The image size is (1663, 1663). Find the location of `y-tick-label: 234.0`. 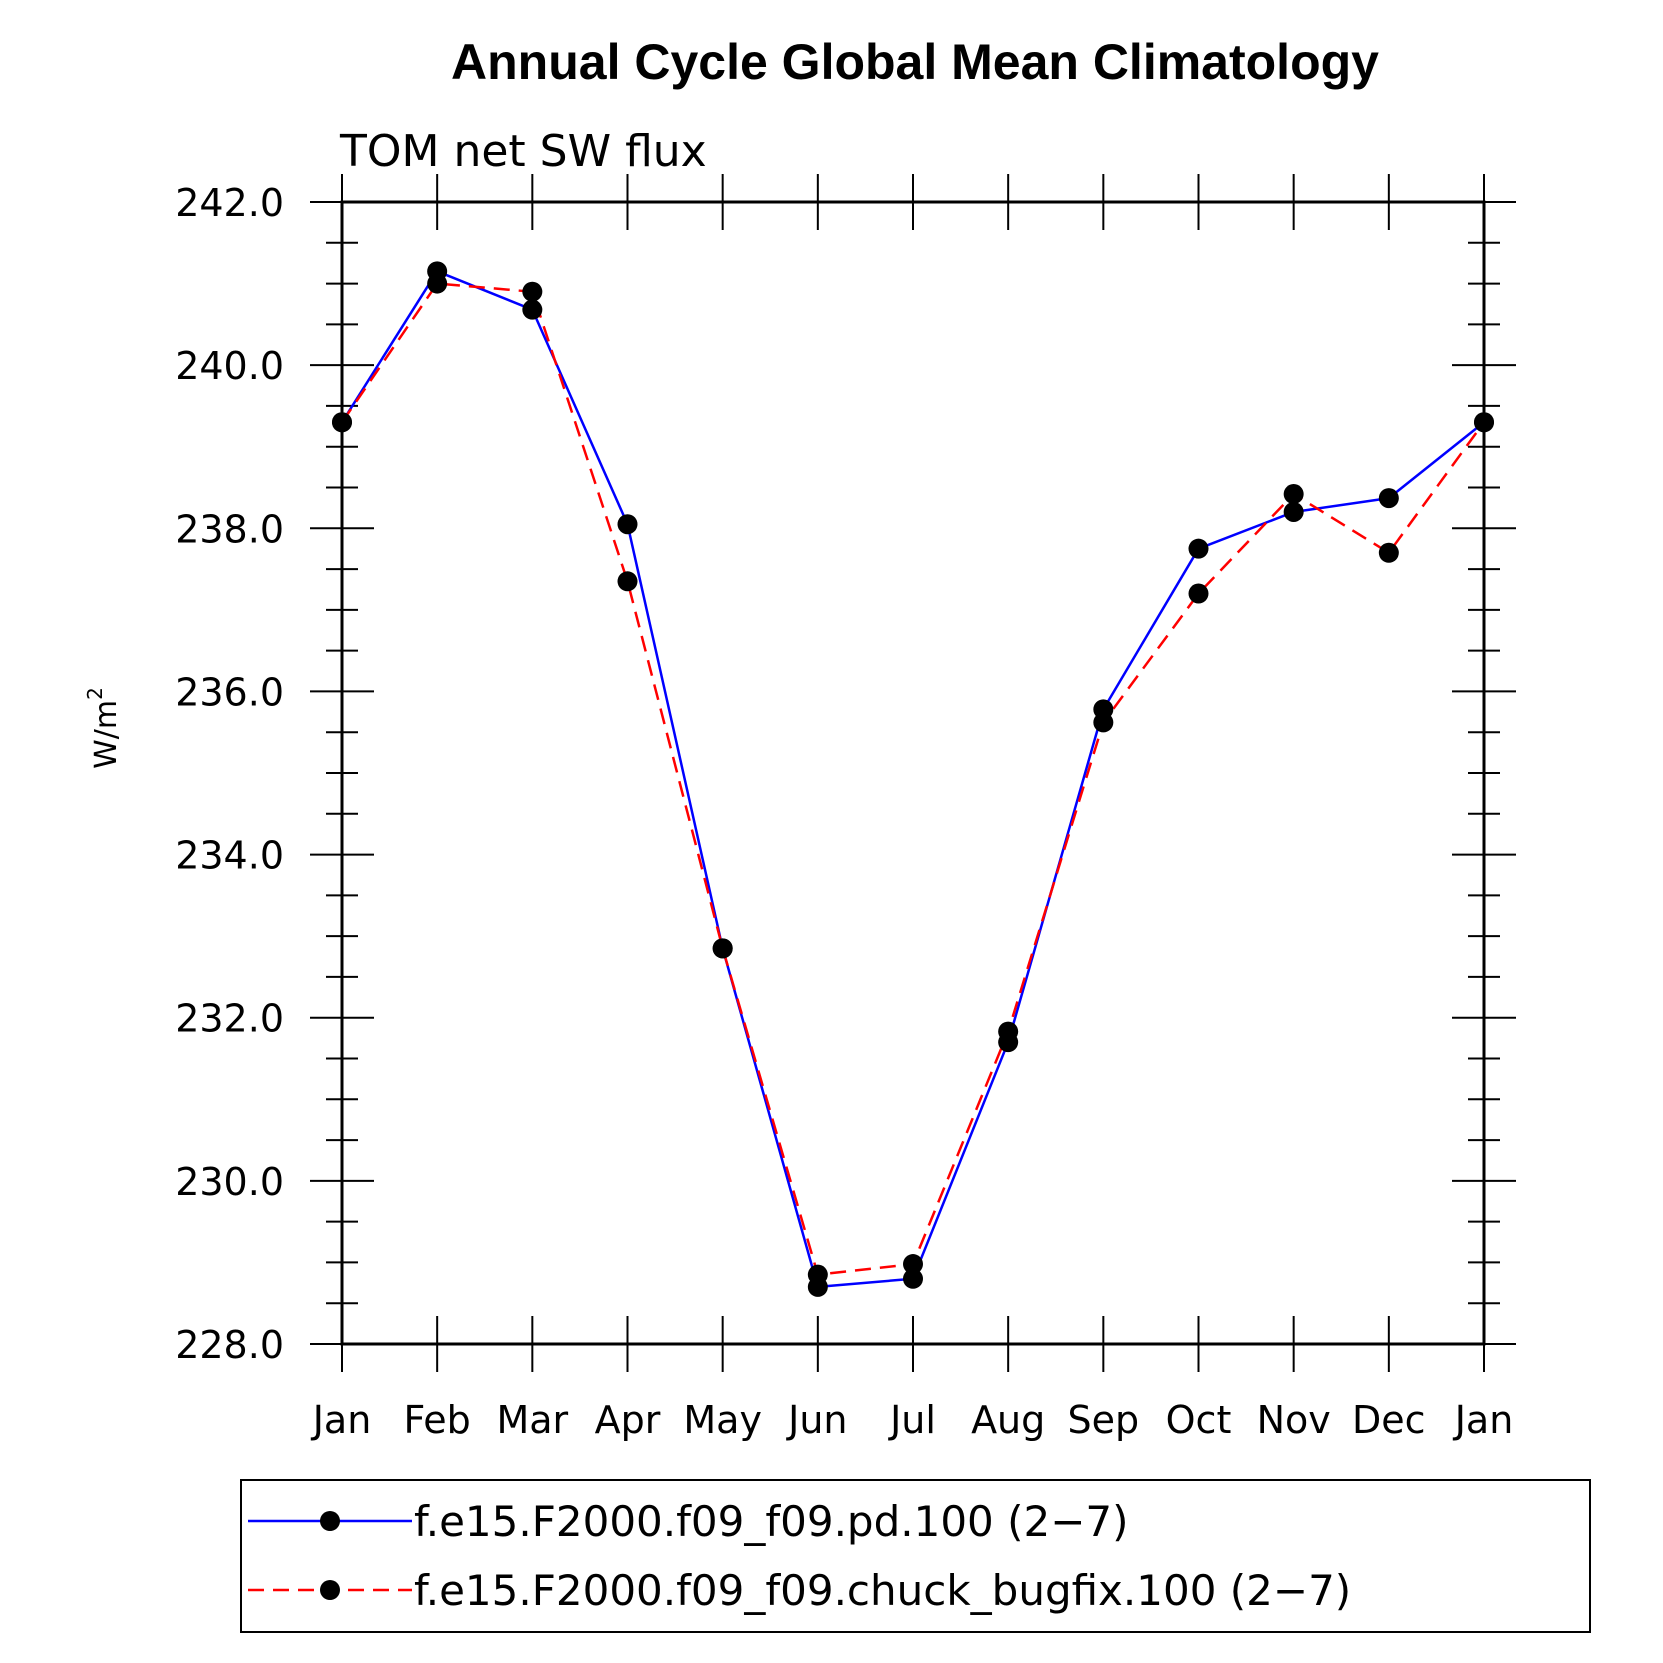

y-tick-label: 234.0 is located at coordinates (229, 856).